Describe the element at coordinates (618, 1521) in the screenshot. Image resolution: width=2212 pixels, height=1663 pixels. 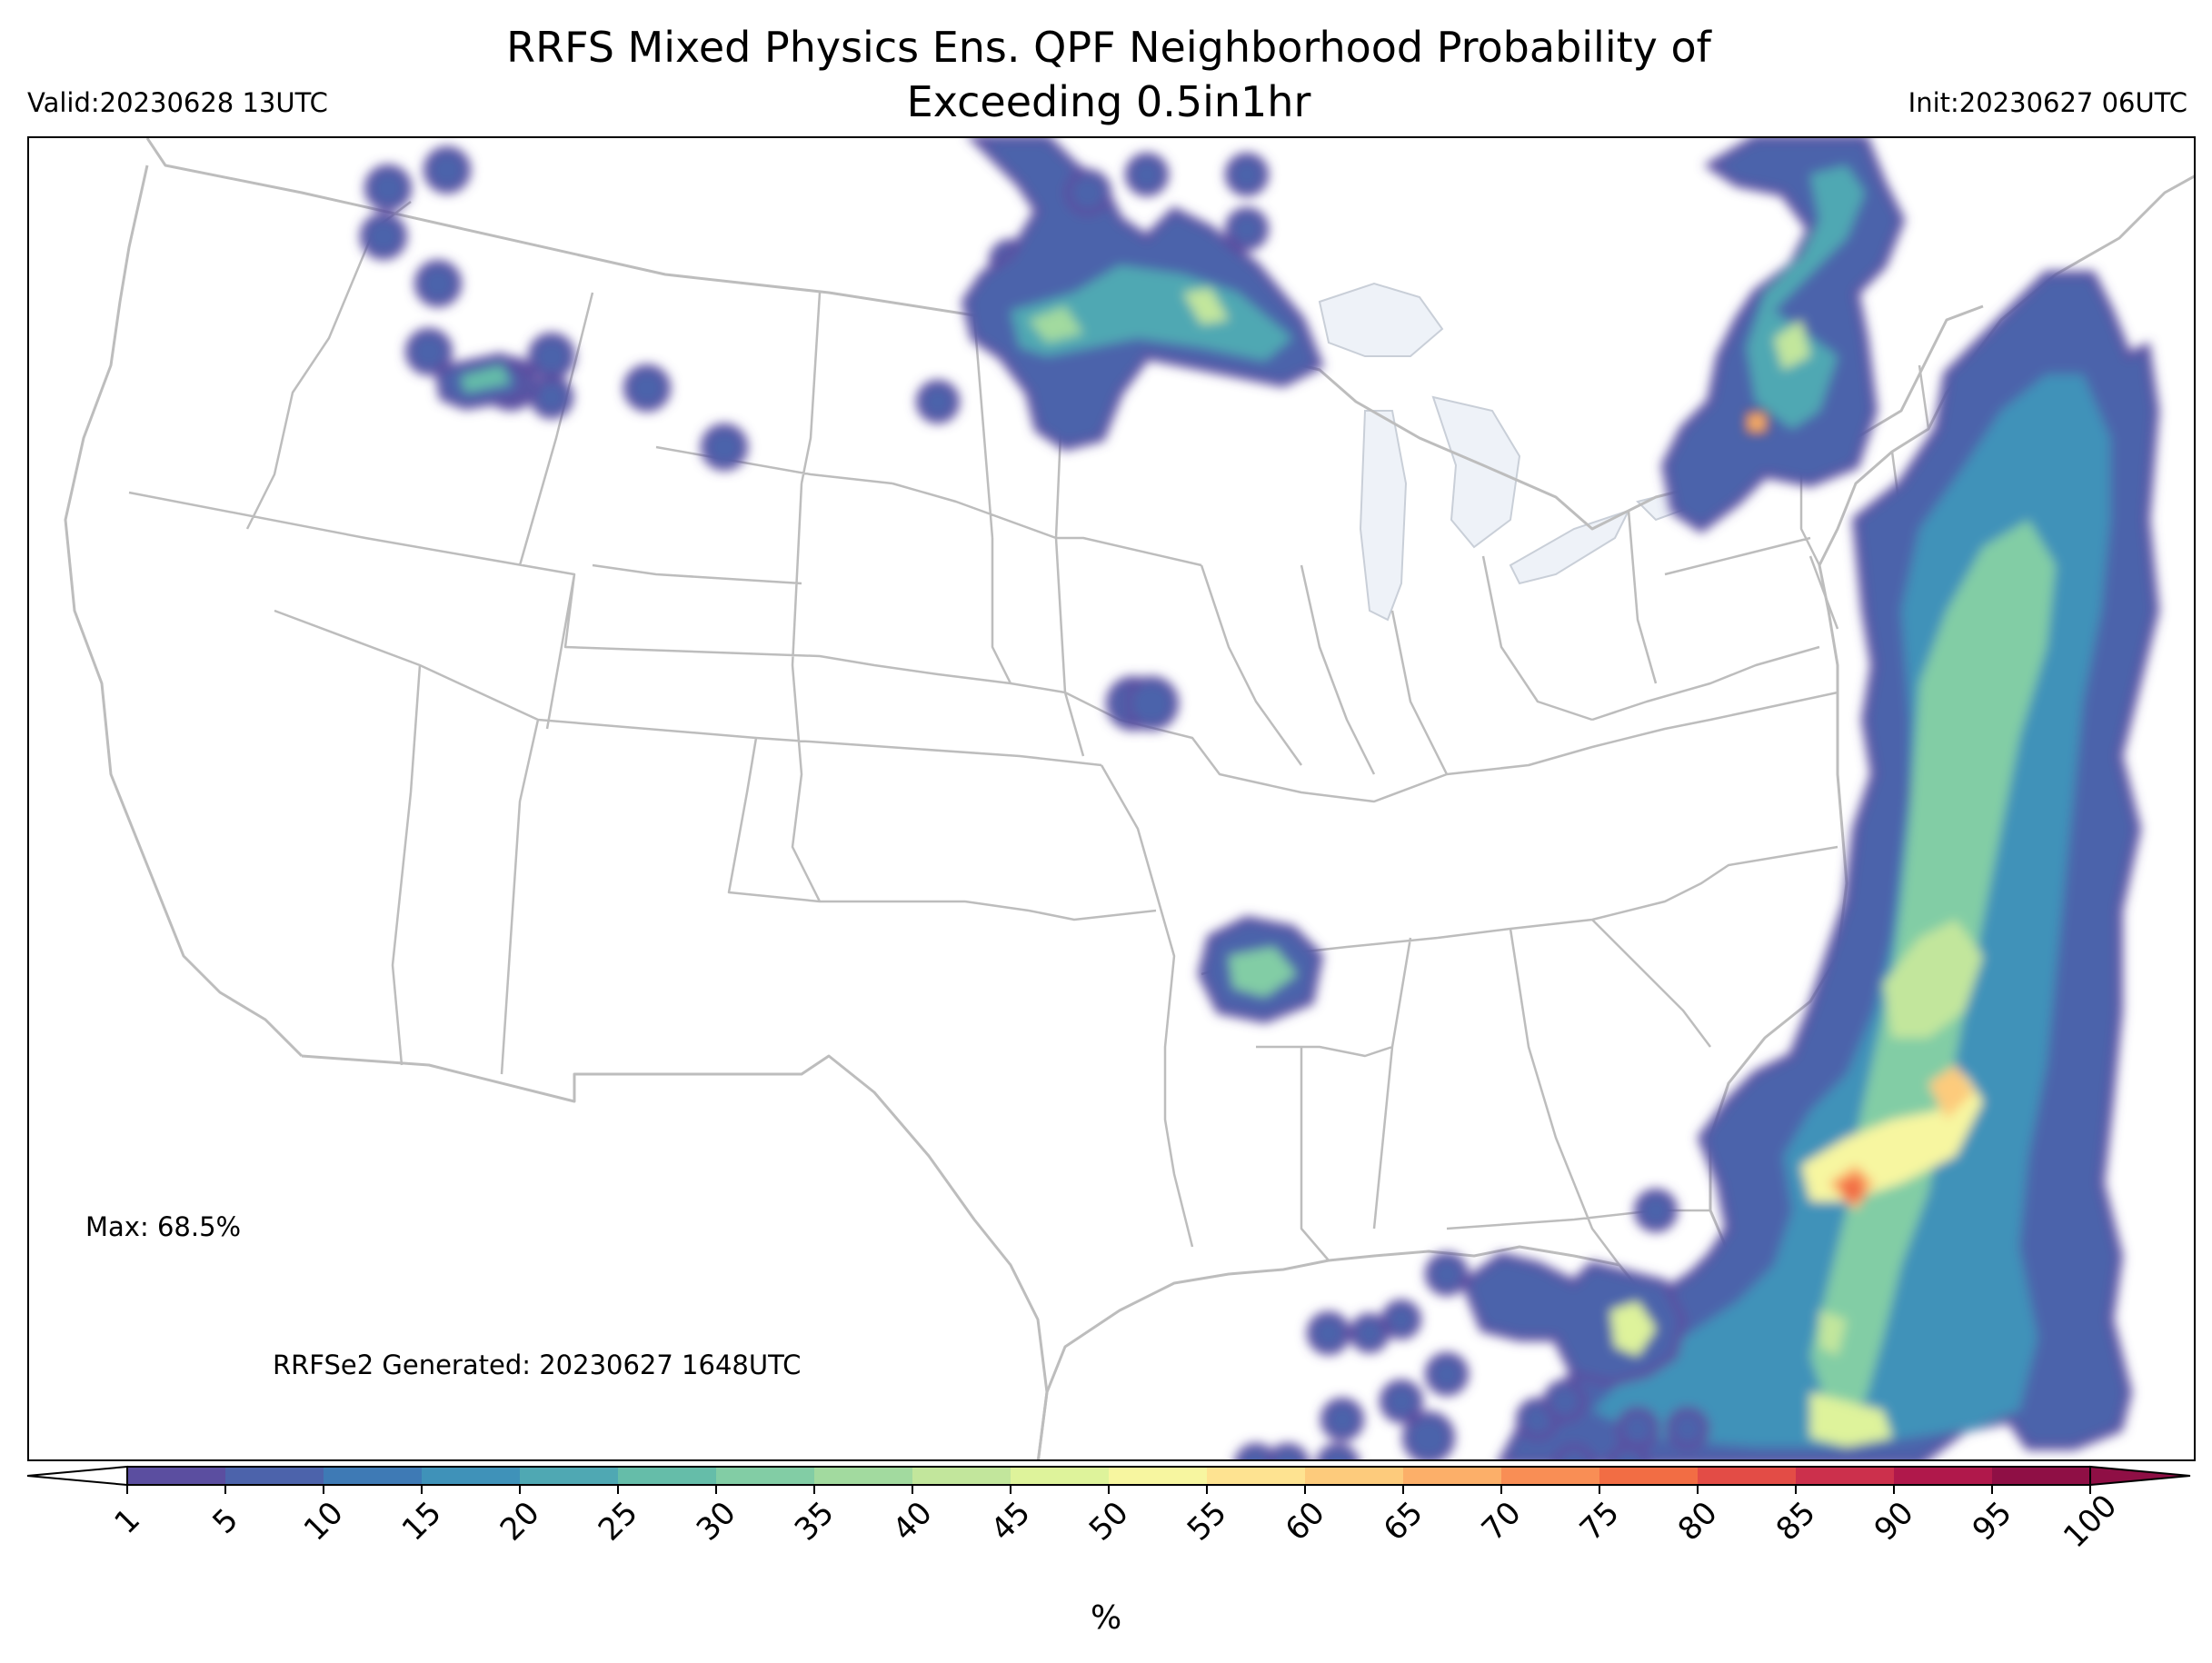
I see `colorbar-tick-label: 25` at that location.